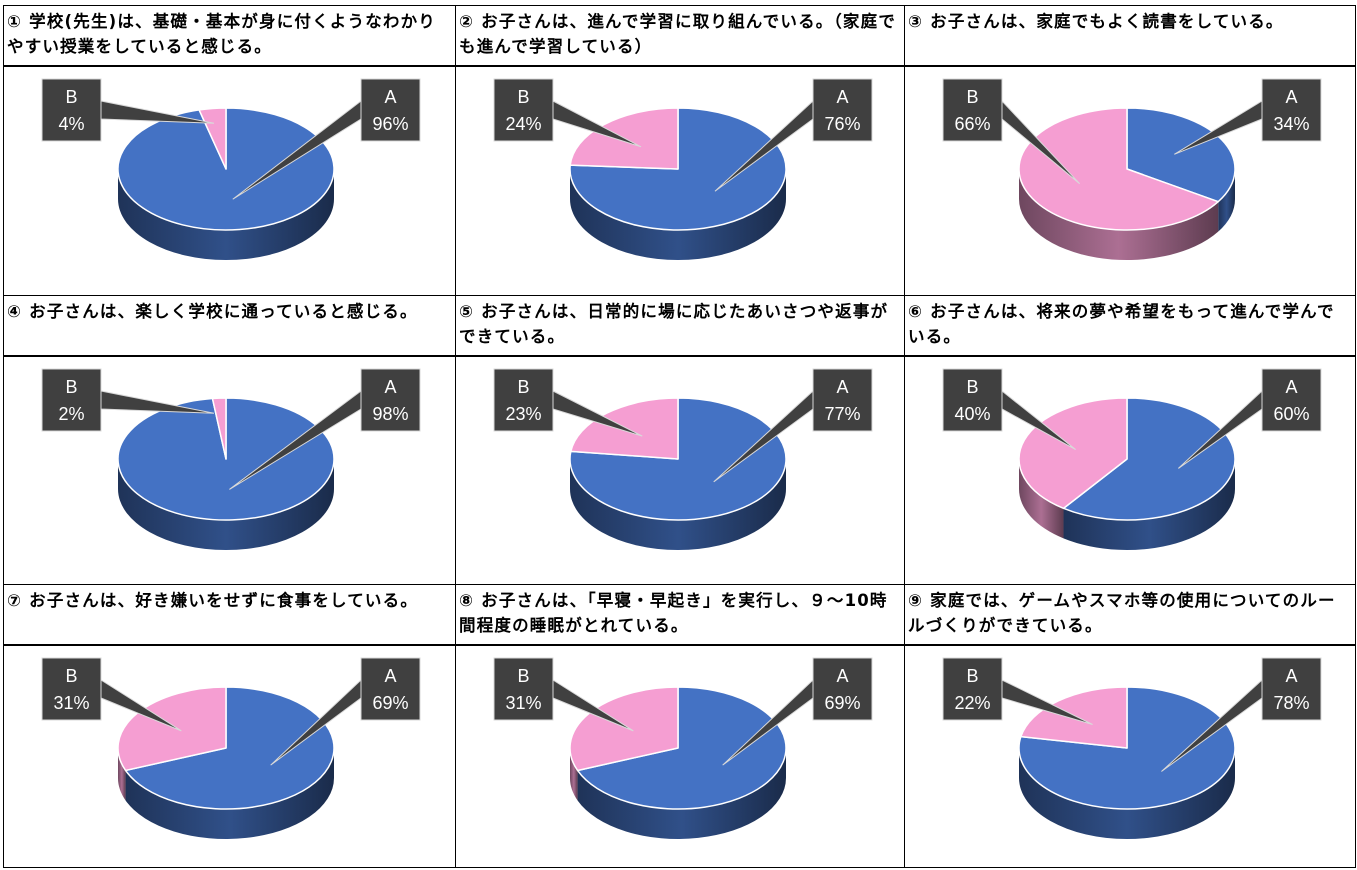 The width and height of the screenshot is (1357, 870). I want to click on pie-chart-area: A 96% B 4%, so click(229, 181).